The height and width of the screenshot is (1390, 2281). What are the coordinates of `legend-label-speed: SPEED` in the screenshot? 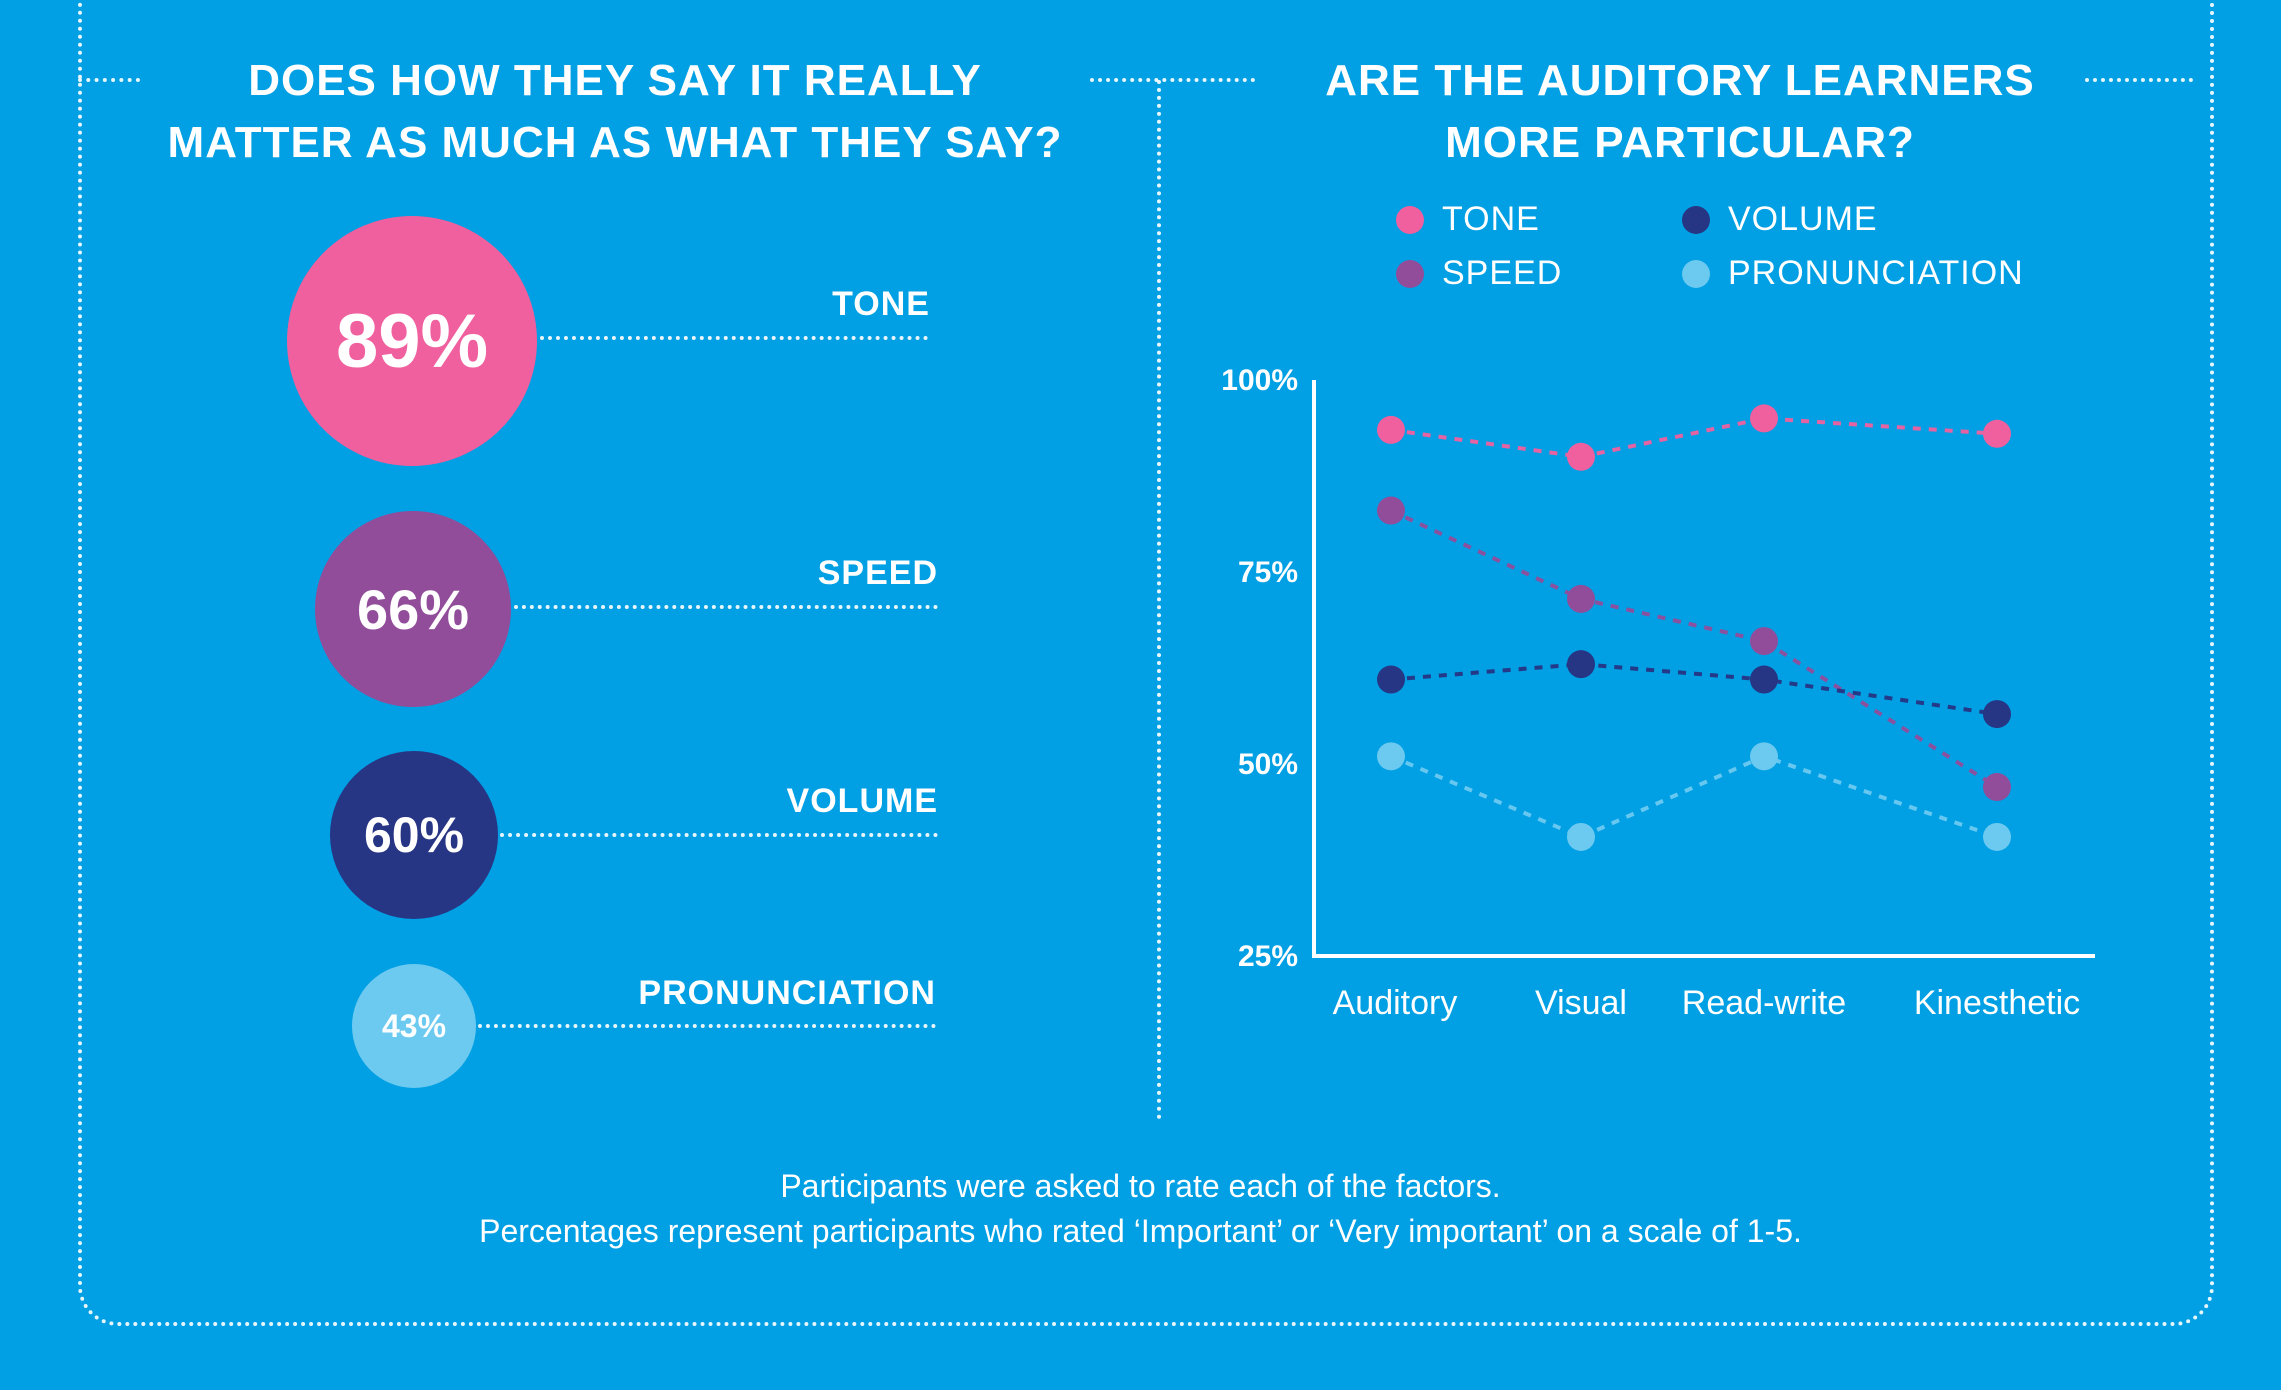 It's located at (1502, 273).